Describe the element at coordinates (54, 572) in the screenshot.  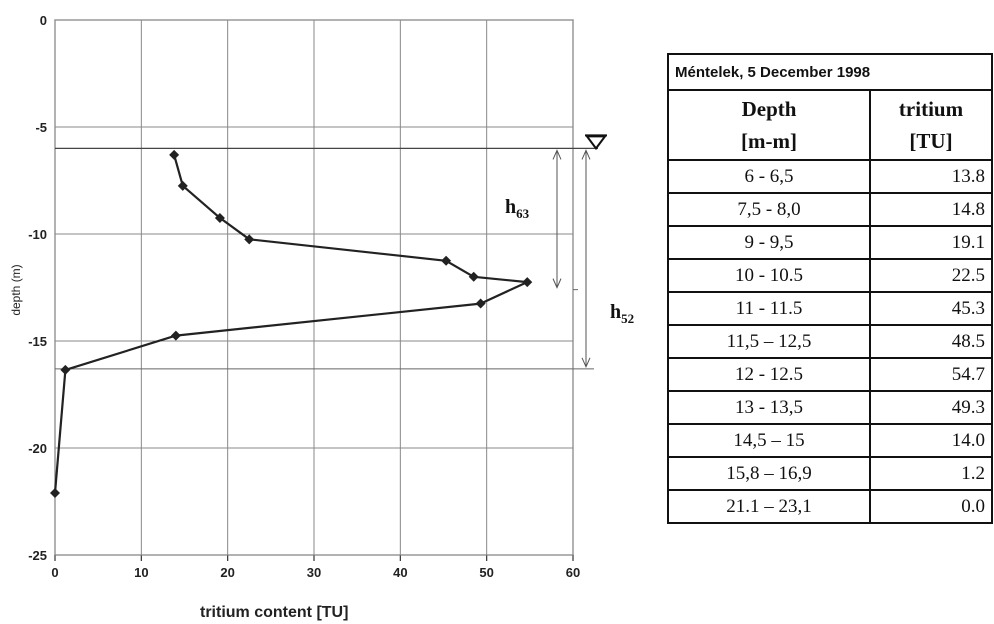
I see `x-tick-label: 0` at that location.